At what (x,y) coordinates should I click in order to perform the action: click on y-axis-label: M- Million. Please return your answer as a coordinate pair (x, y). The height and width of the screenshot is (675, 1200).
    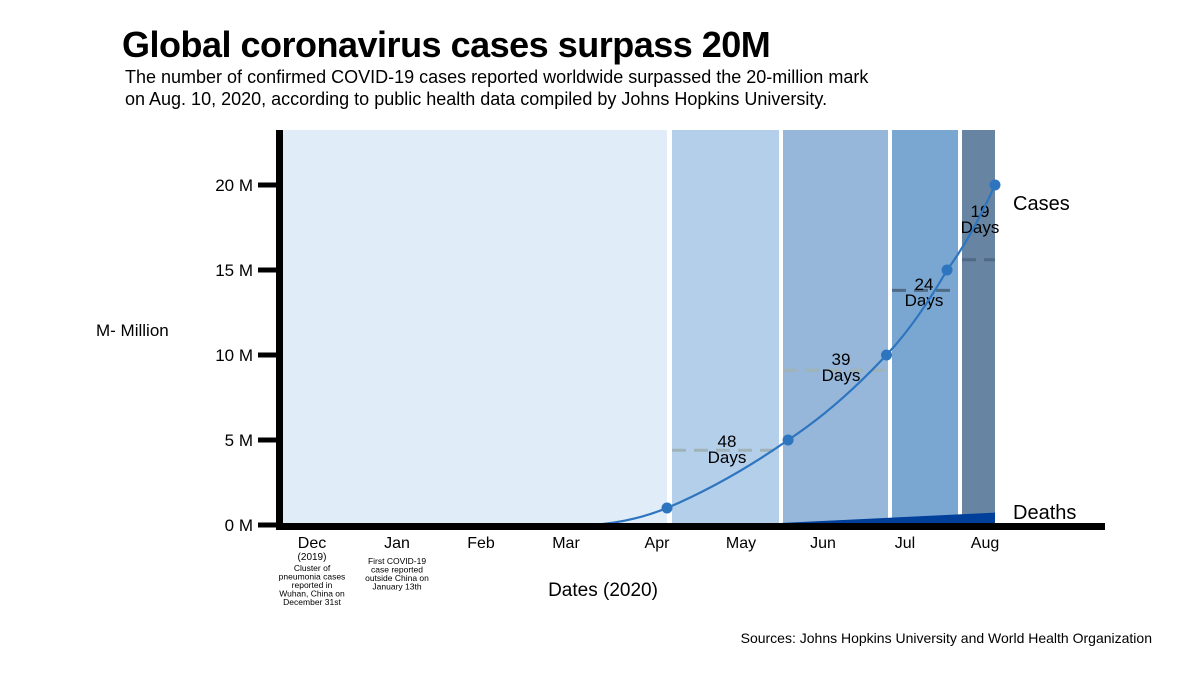
    Looking at the image, I should click on (132, 330).